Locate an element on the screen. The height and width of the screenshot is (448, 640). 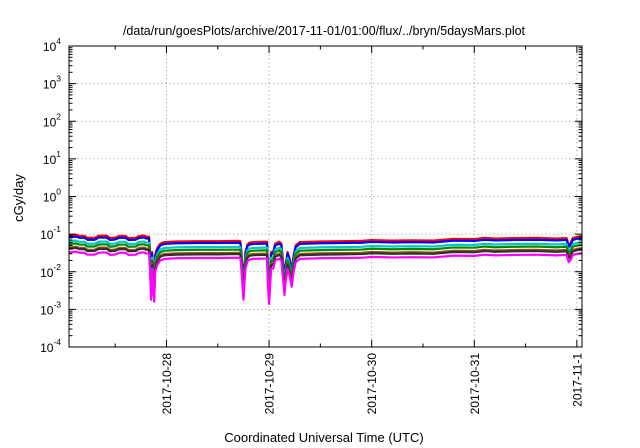
x-tick-label: 2017-10-30 is located at coordinates (372, 384).